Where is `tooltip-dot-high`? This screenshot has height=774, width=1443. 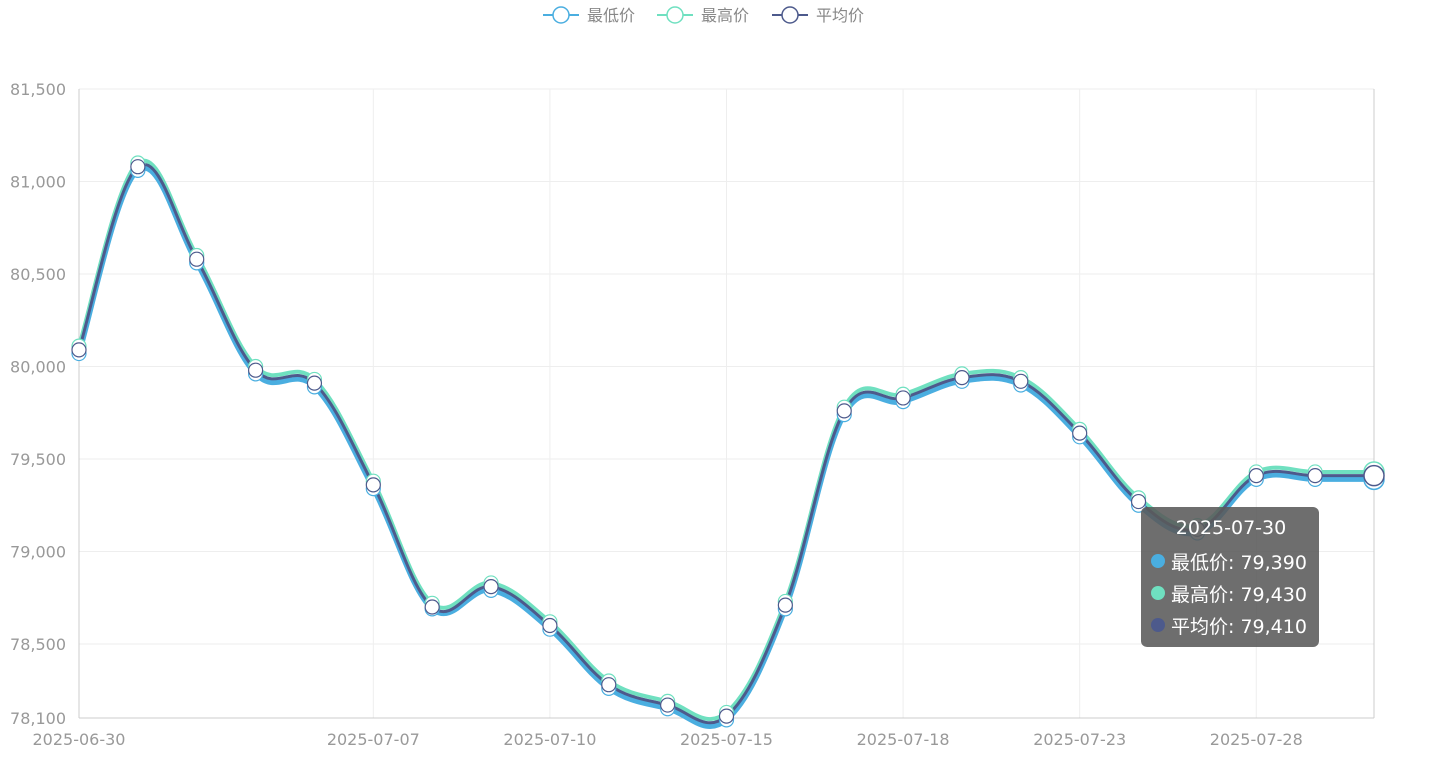 tooltip-dot-high is located at coordinates (1158, 593).